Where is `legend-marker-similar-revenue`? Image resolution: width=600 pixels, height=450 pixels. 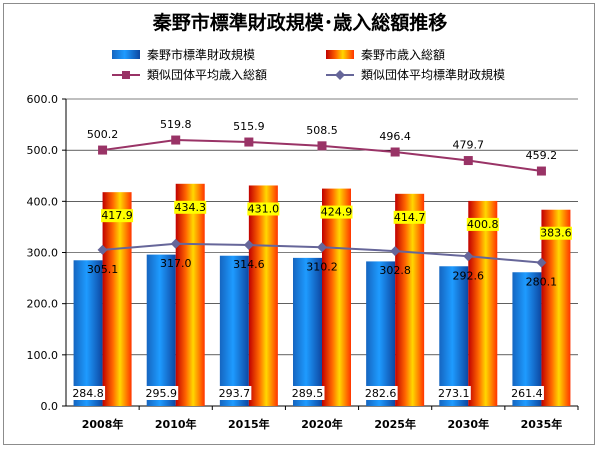 legend-marker-similar-revenue is located at coordinates (126, 75).